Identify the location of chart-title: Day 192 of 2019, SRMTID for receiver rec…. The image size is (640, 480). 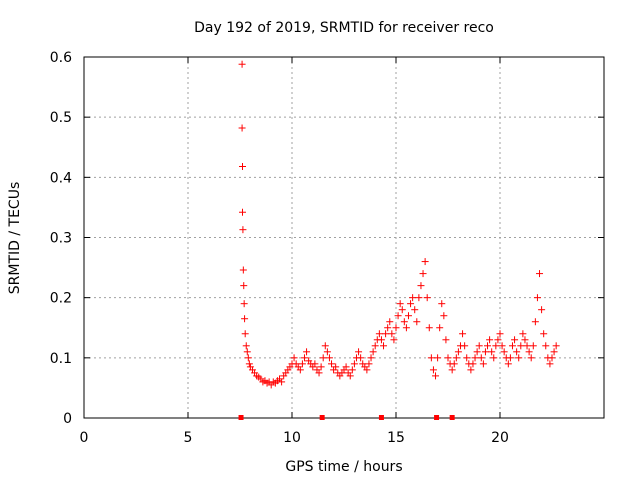
(344, 28).